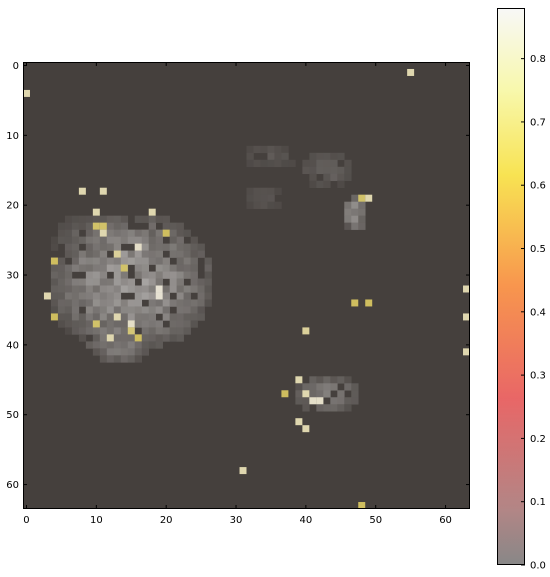 The image size is (550, 577). Describe the element at coordinates (538, 59) in the screenshot. I see `colorbar-tick-label: 0.8` at that location.